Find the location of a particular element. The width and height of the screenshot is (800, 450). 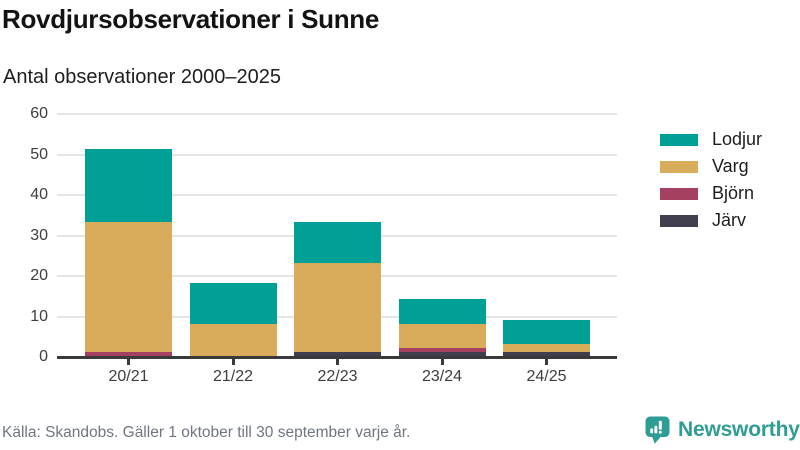

legend: Lodjur Varg Björn Järv is located at coordinates (711, 180).